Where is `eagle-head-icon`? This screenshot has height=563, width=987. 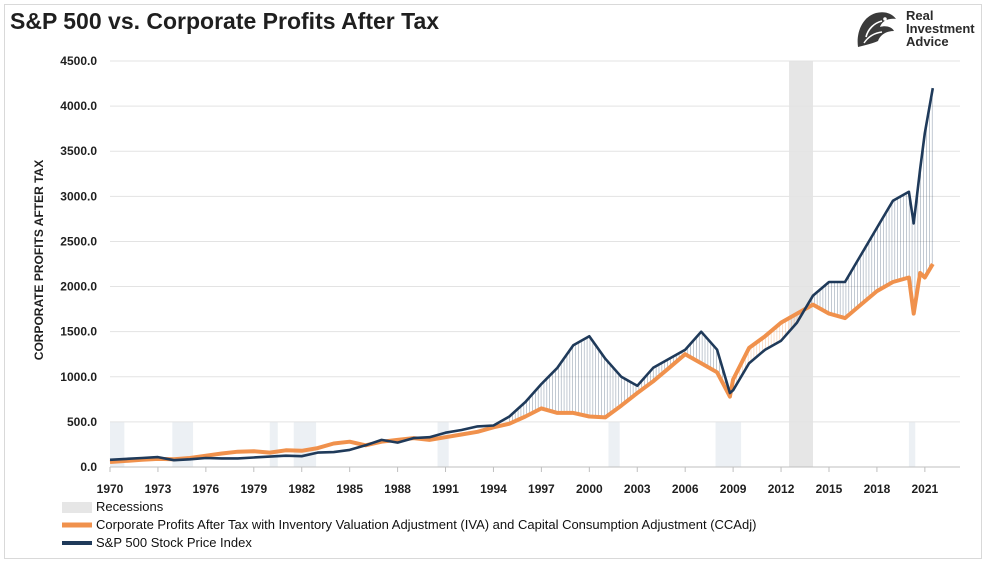 eagle-head-icon is located at coordinates (876, 29).